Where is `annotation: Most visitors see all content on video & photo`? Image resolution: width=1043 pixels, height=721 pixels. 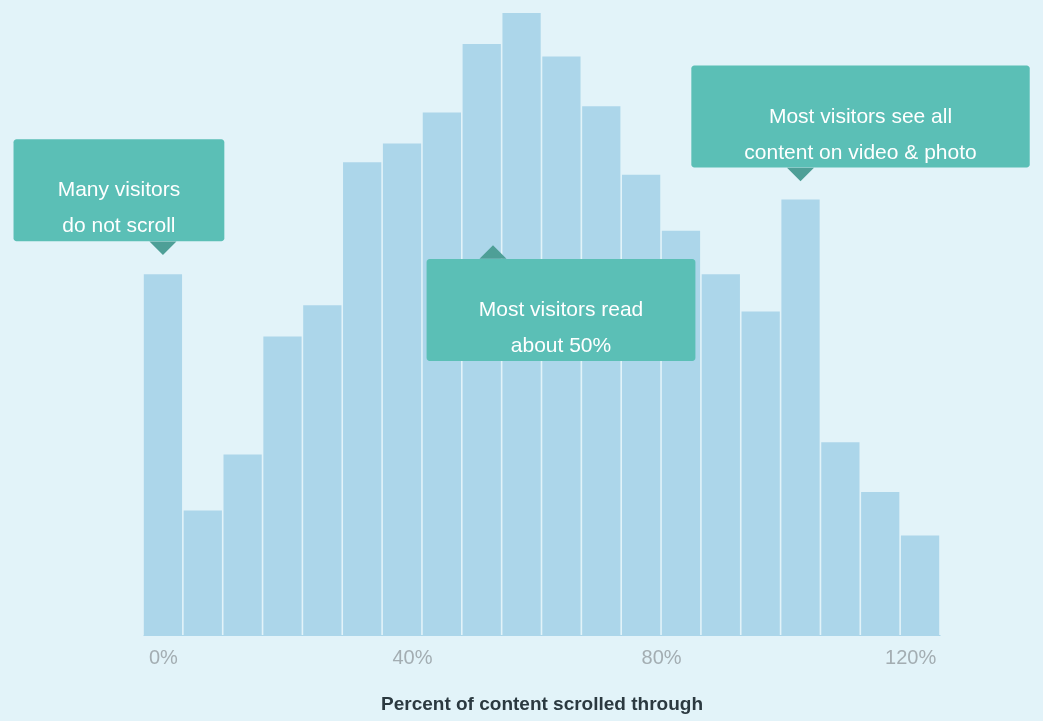 annotation: Most visitors see all content on video & photo is located at coordinates (860, 133).